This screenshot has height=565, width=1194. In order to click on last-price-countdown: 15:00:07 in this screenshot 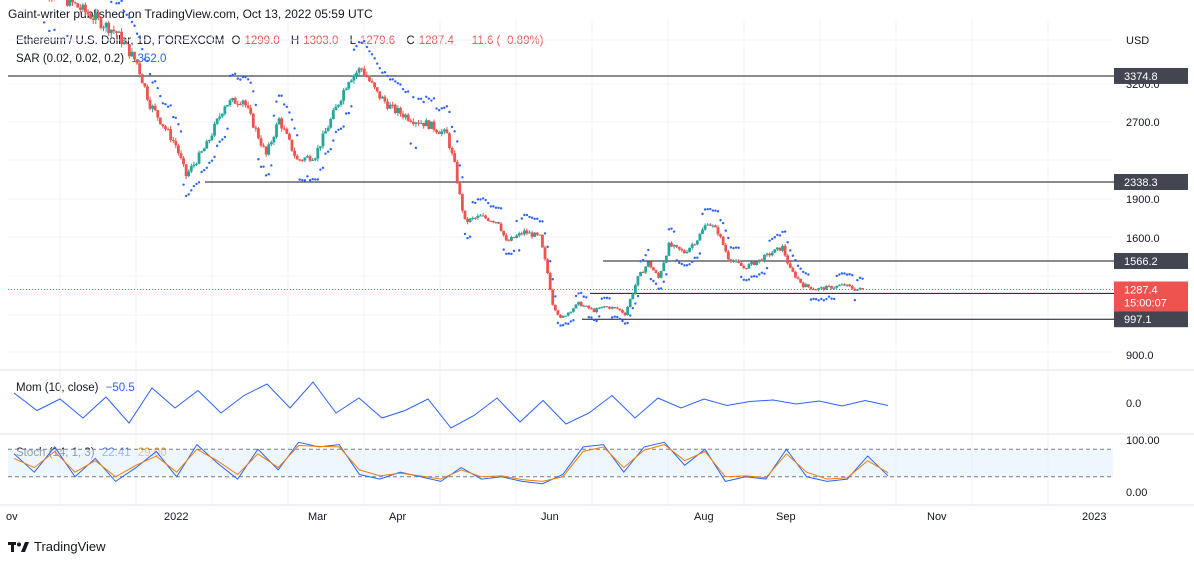, I will do `click(1145, 304)`.